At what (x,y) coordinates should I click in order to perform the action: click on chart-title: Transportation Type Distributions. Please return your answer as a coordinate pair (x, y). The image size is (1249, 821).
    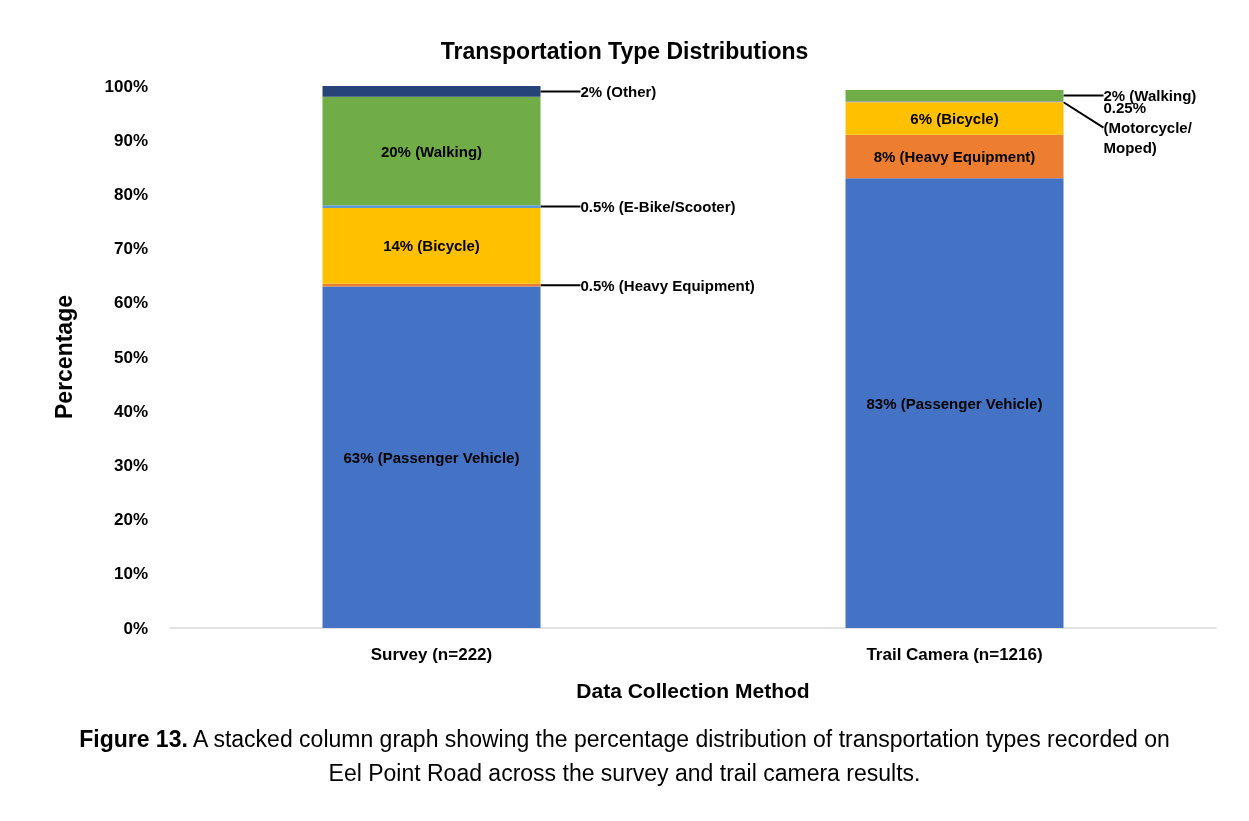
    Looking at the image, I should click on (624, 50).